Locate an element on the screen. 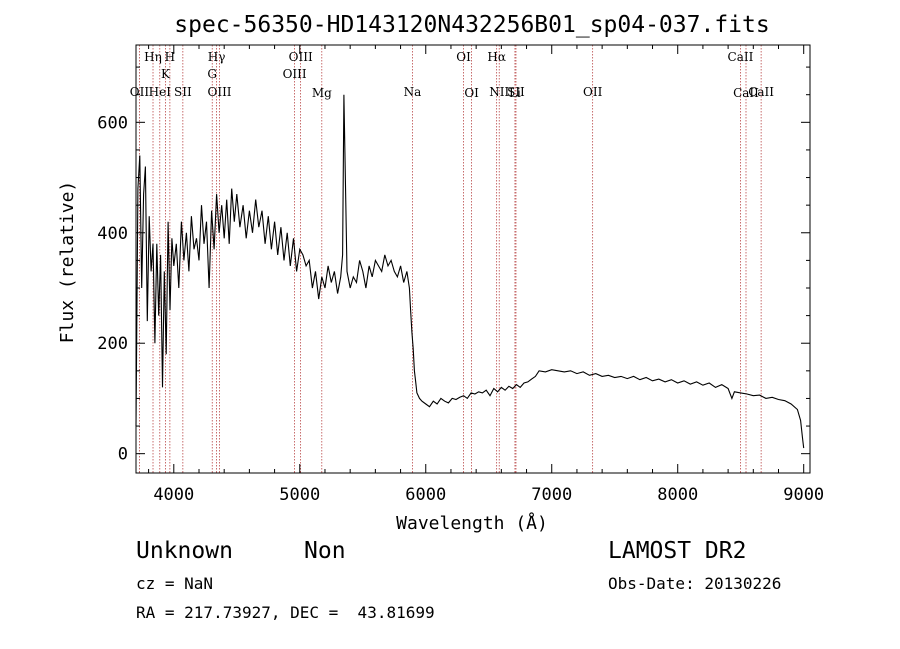  obs-date: Obs-Date: 20130226 is located at coordinates (695, 583).